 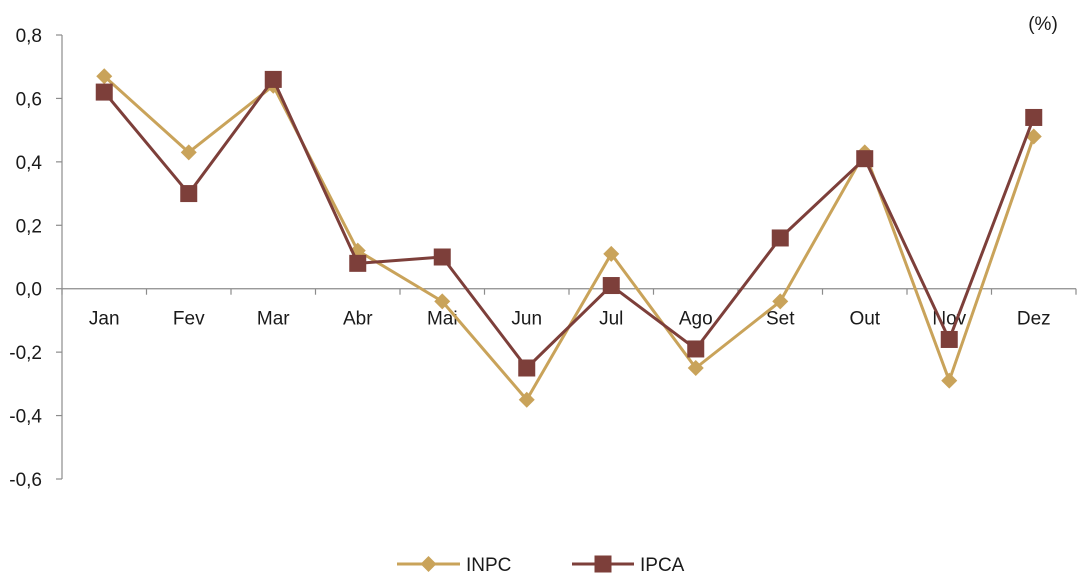 I want to click on y-axis: 0,8 0,6 0,4 0,2 0,0 -0,2 -0,4 -0,6, so click(x=36, y=258).